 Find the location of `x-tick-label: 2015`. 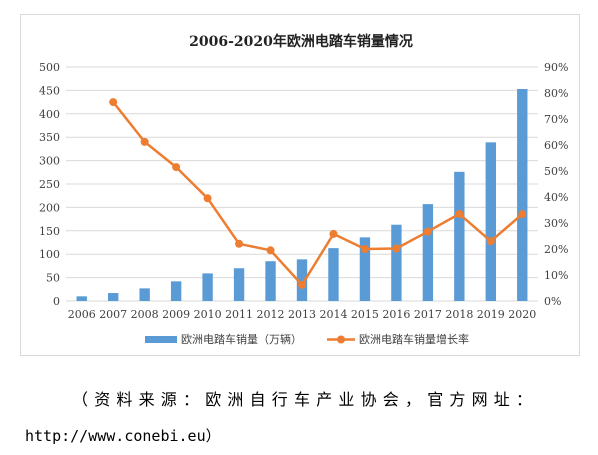

x-tick-label: 2015 is located at coordinates (365, 314).